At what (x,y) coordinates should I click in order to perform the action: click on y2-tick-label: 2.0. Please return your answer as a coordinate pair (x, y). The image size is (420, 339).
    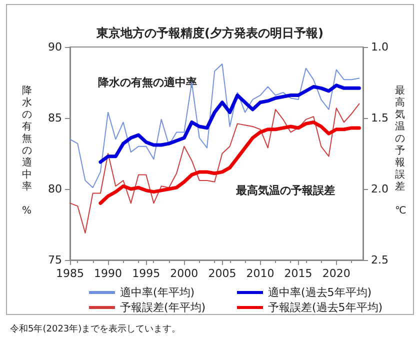
    Looking at the image, I should click on (379, 189).